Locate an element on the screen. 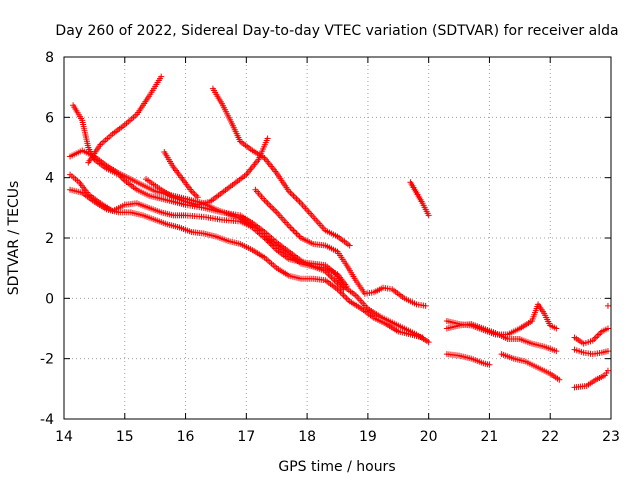 This screenshot has width=640, height=480. x-tick-label: 21 is located at coordinates (490, 437).